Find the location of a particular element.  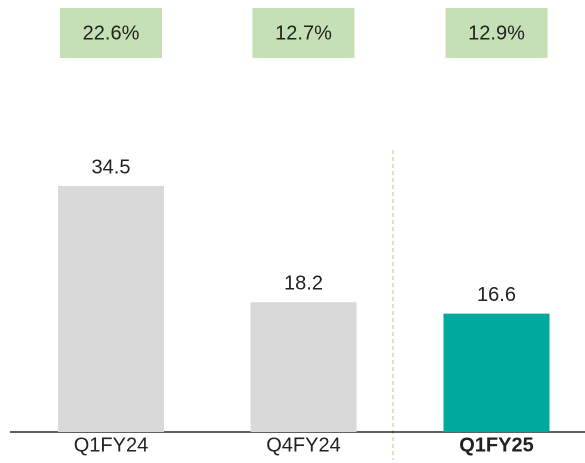

annotation: 12.7% is located at coordinates (303, 33).